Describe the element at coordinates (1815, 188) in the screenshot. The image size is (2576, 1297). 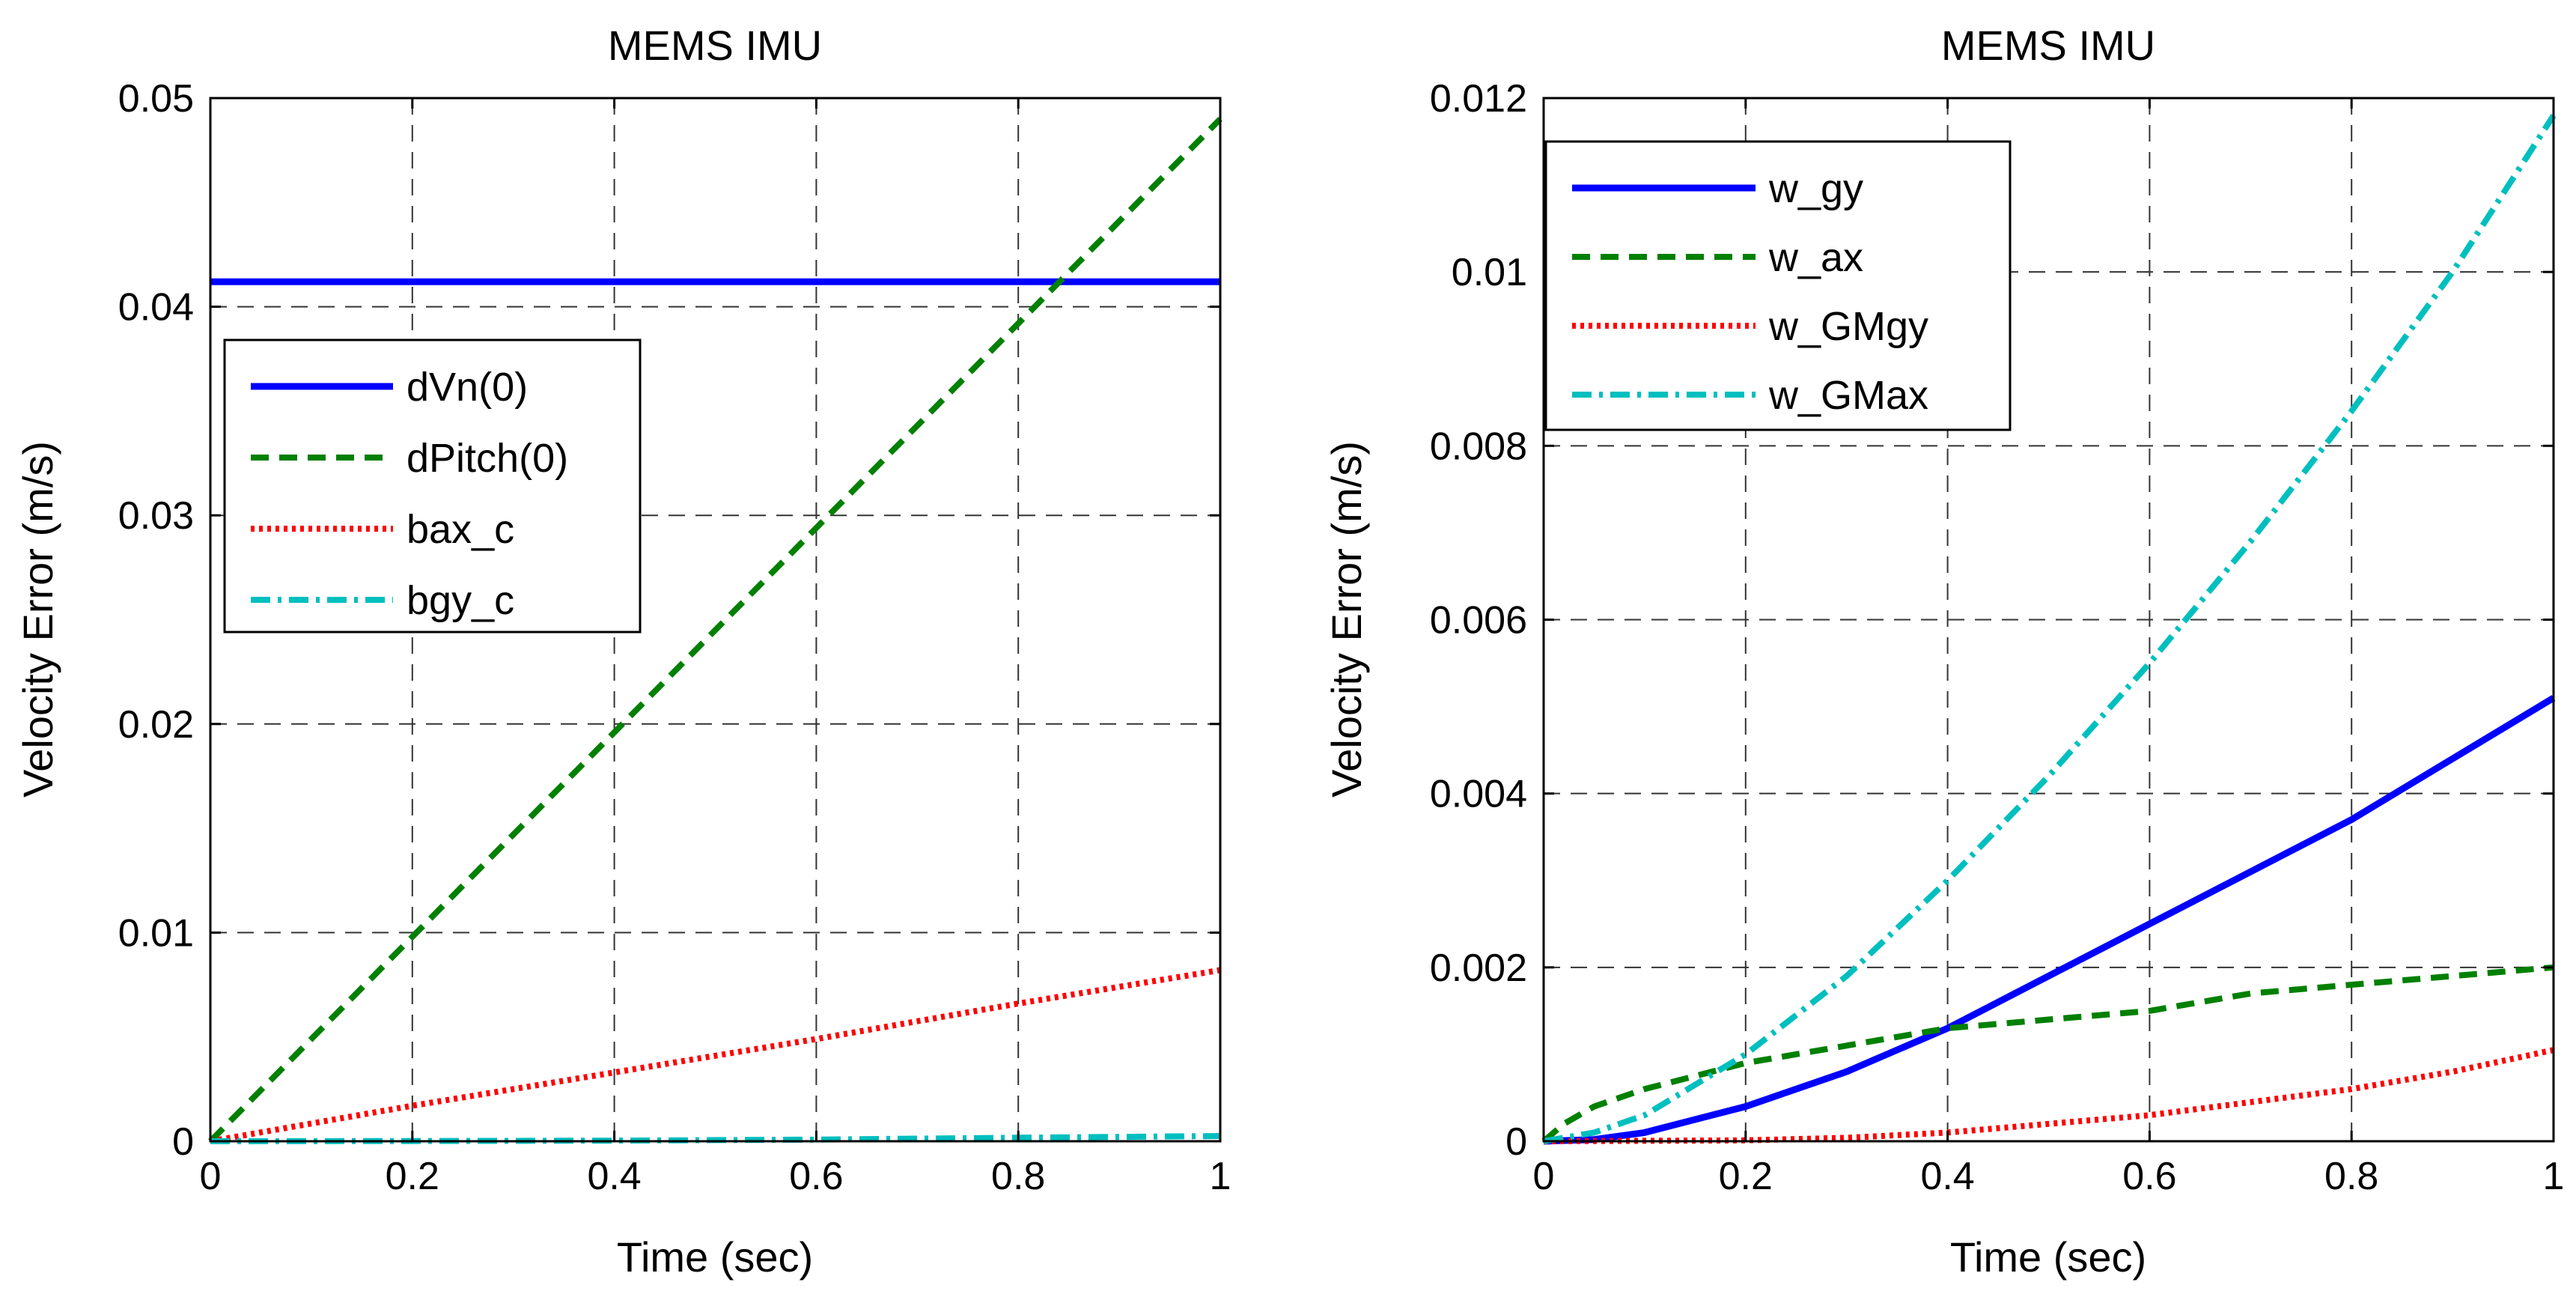
I see `right-legend-label: w_gy` at that location.